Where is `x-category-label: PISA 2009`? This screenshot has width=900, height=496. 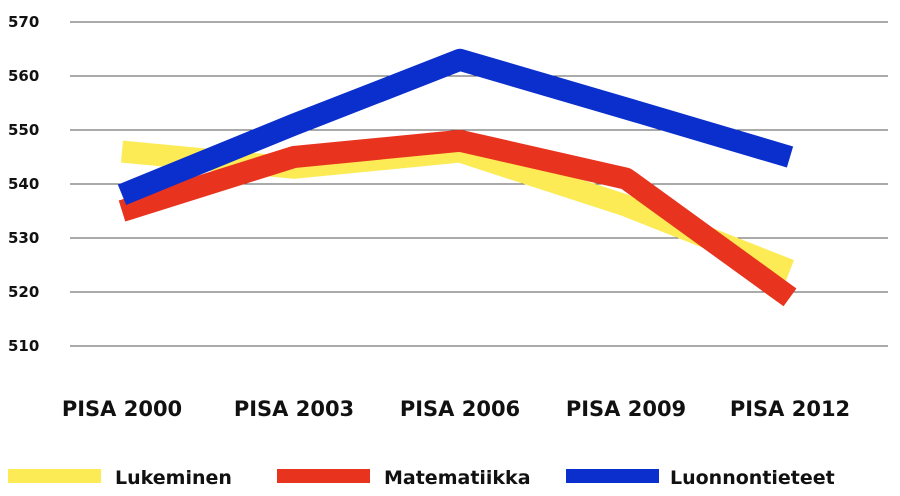
x-category-label: PISA 2009 is located at coordinates (626, 409).